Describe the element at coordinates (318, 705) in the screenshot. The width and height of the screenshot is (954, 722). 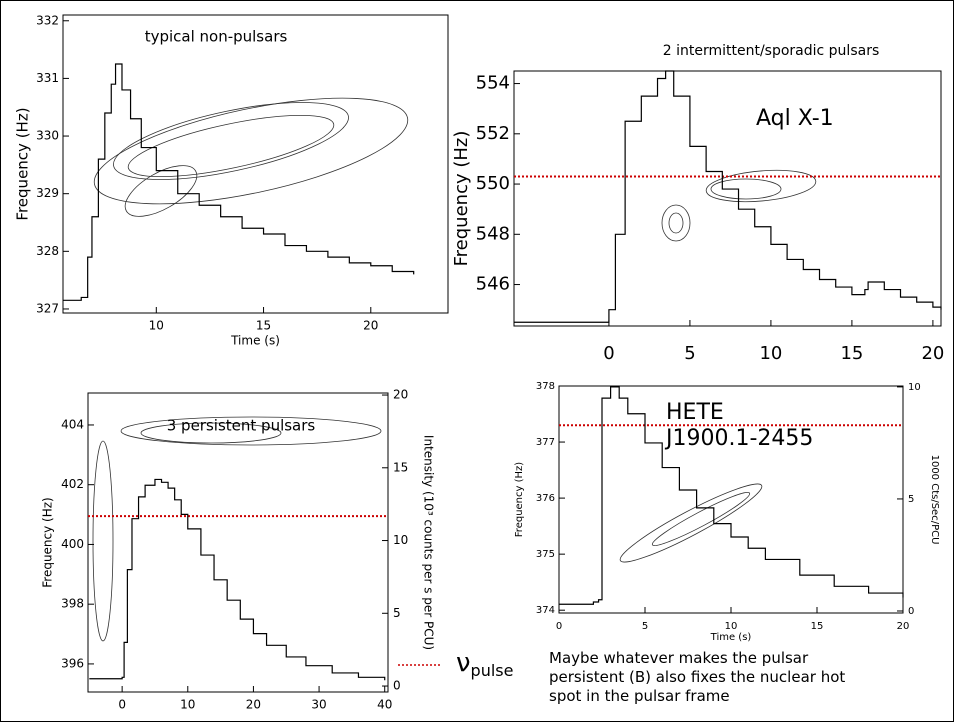
I see `x-tick-label: 30` at that location.